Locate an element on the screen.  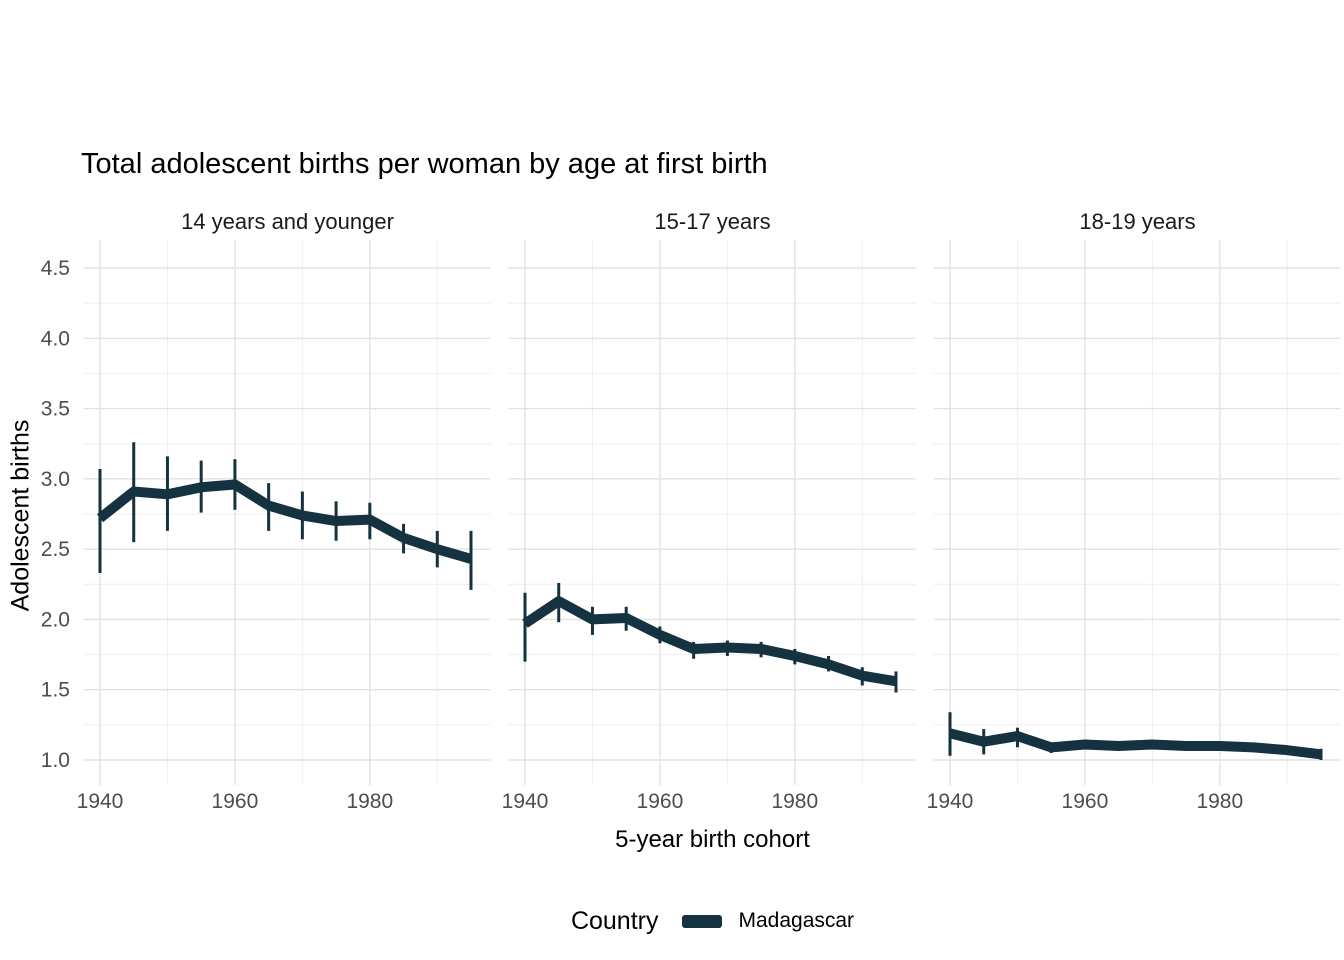
y-tick-label: 3.5 is located at coordinates (55, 409).